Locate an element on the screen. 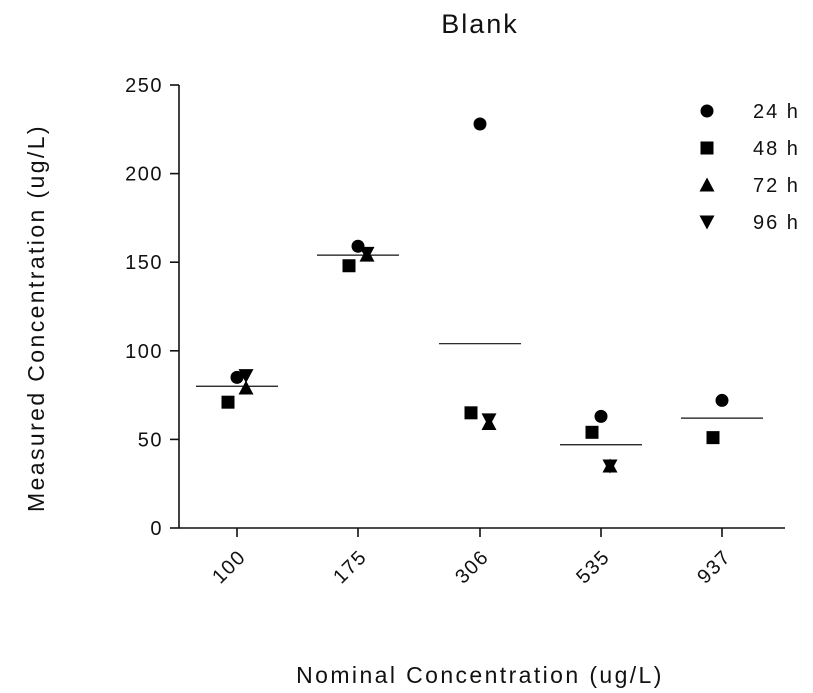 The height and width of the screenshot is (693, 813). y-tick-label: 100 is located at coordinates (144, 352).